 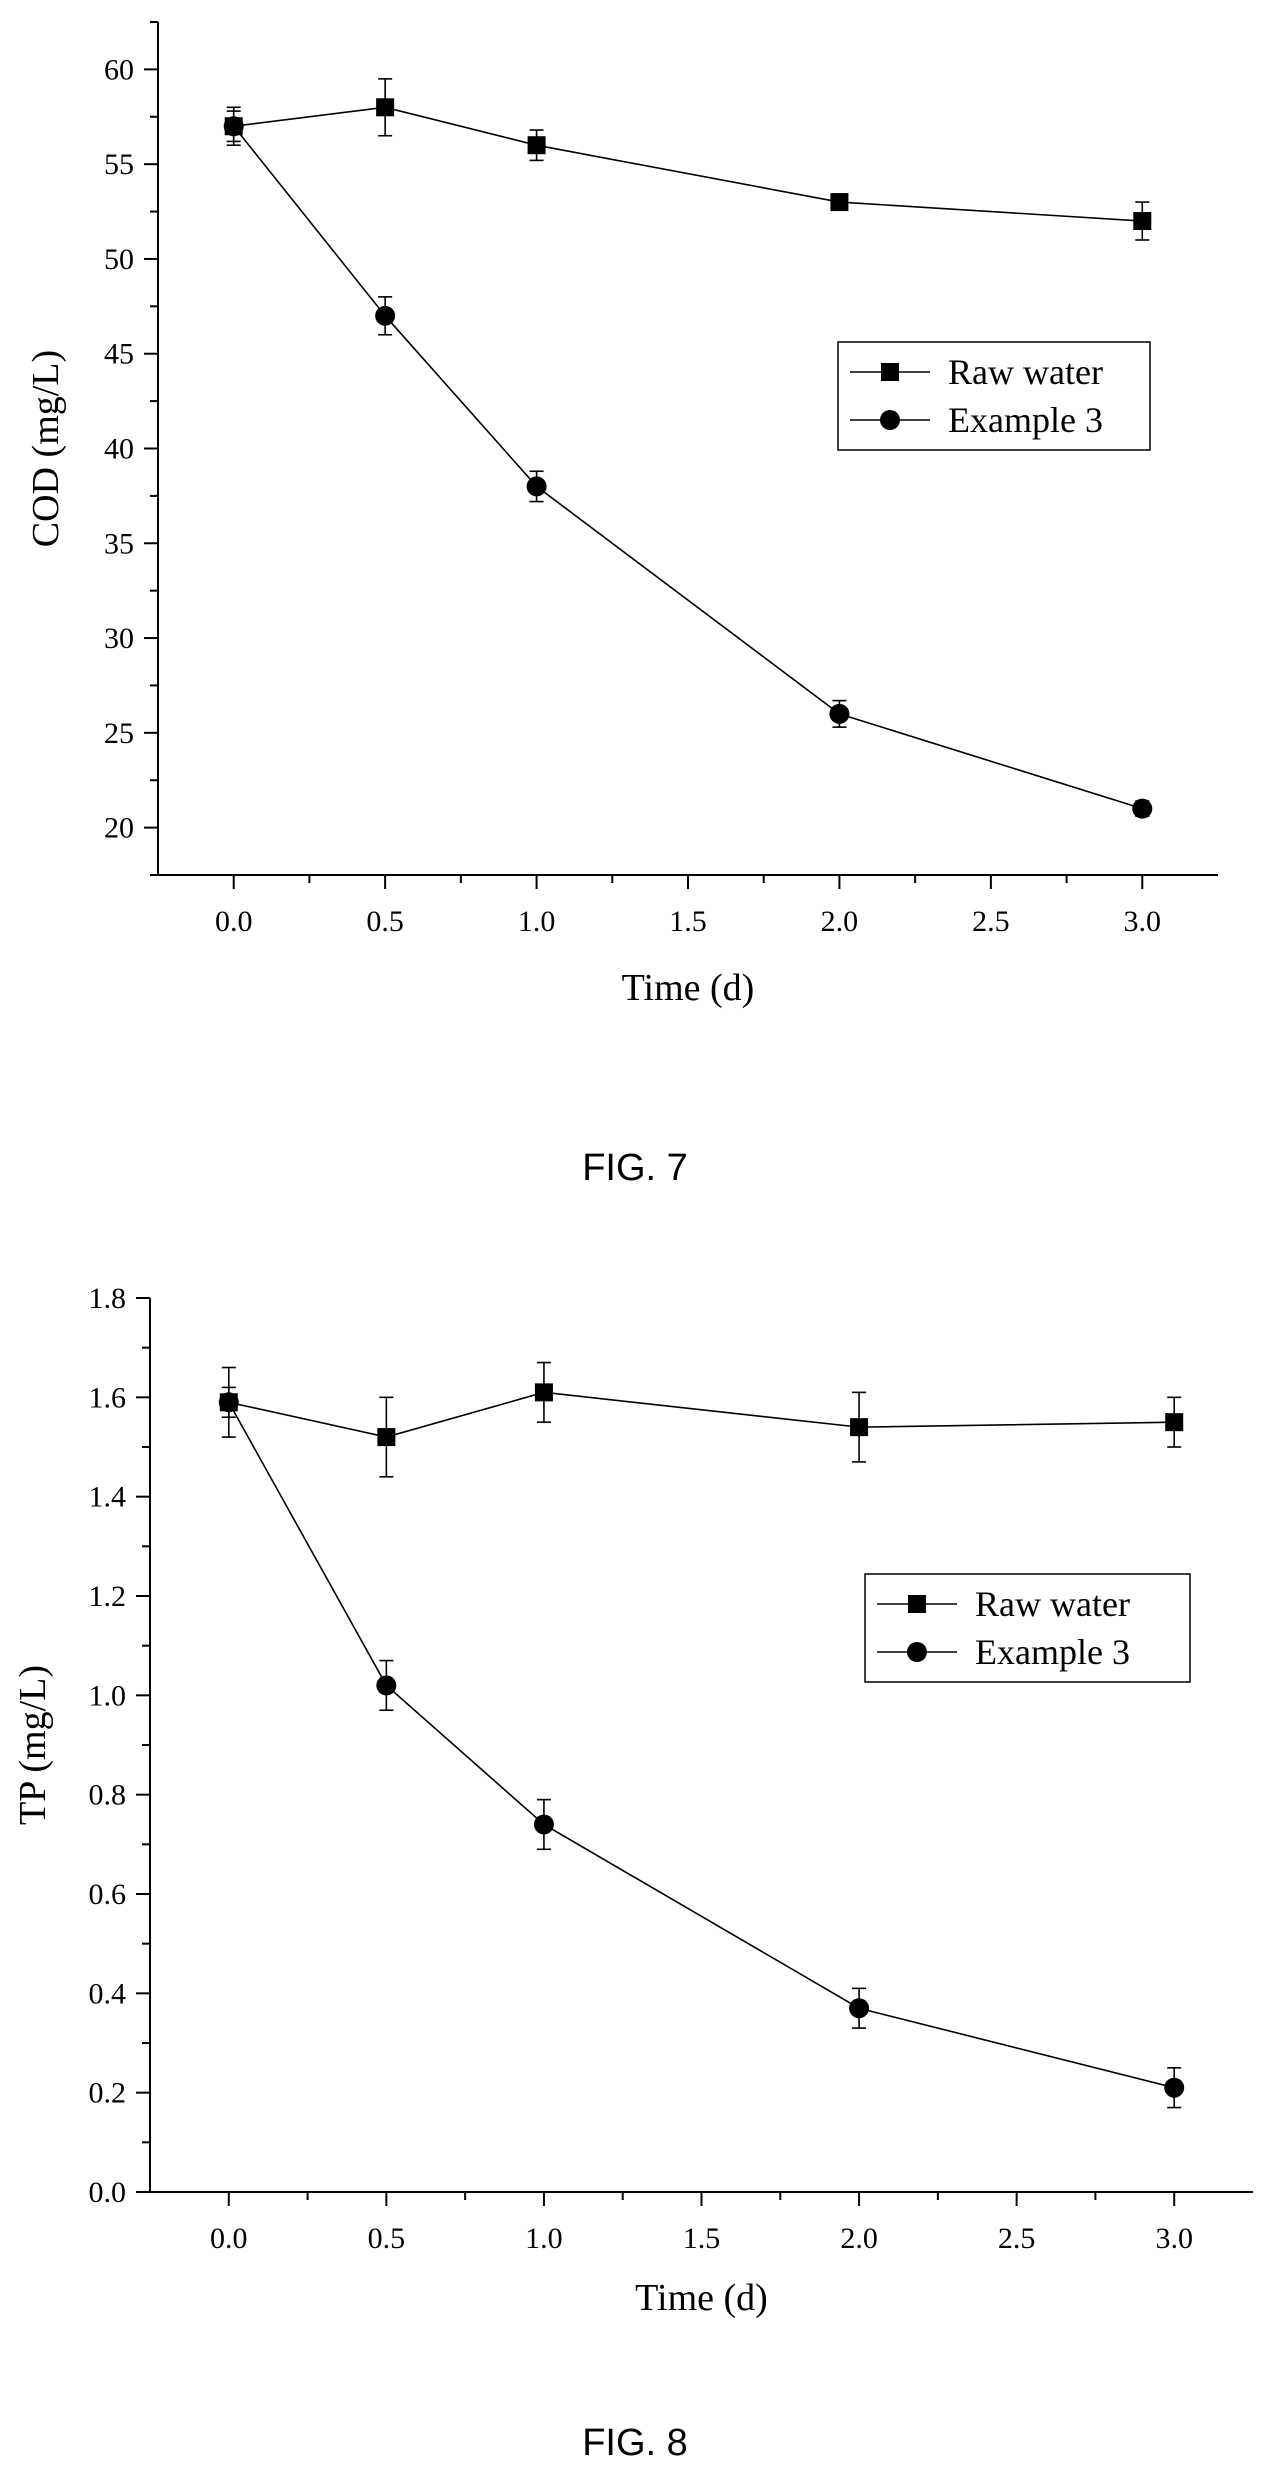 I want to click on y-axis-title: TP (mg/L), so click(x=33, y=1745).